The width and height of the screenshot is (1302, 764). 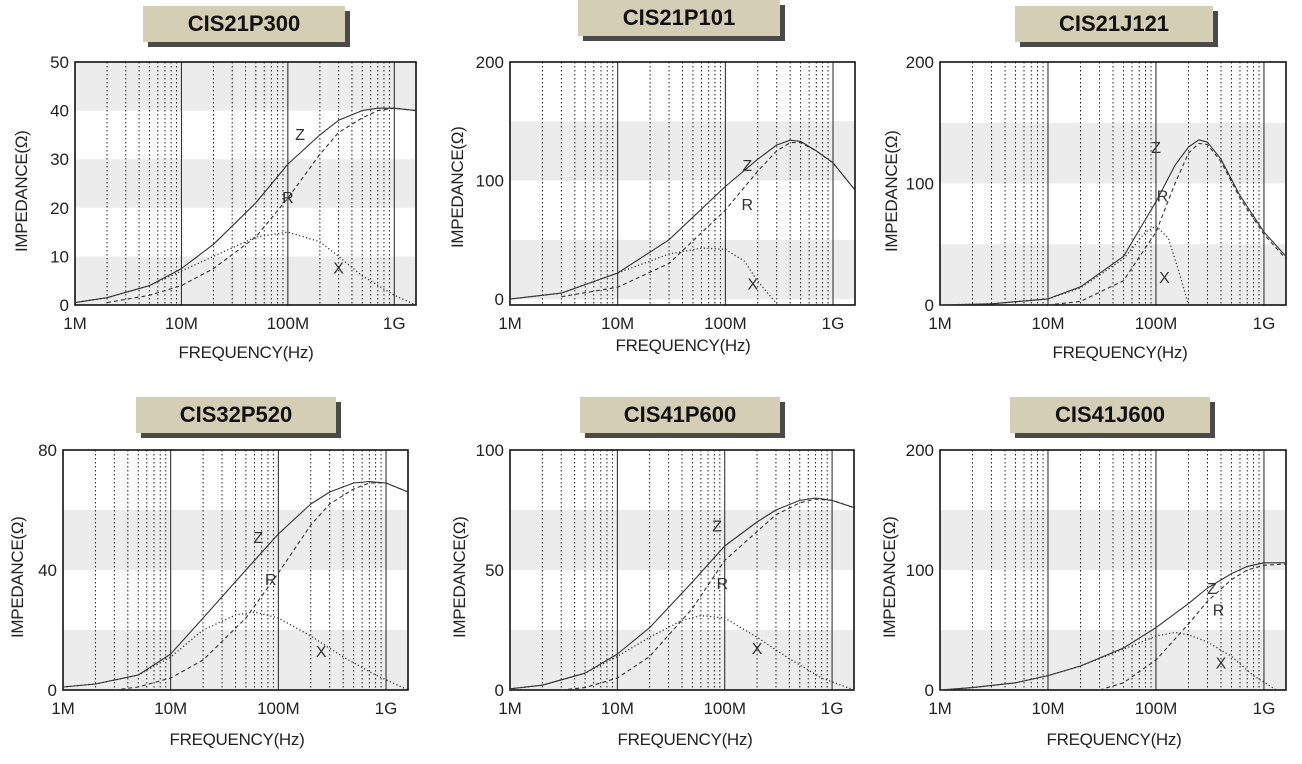 I want to click on y-tick-label: 80, so click(x=47, y=450).